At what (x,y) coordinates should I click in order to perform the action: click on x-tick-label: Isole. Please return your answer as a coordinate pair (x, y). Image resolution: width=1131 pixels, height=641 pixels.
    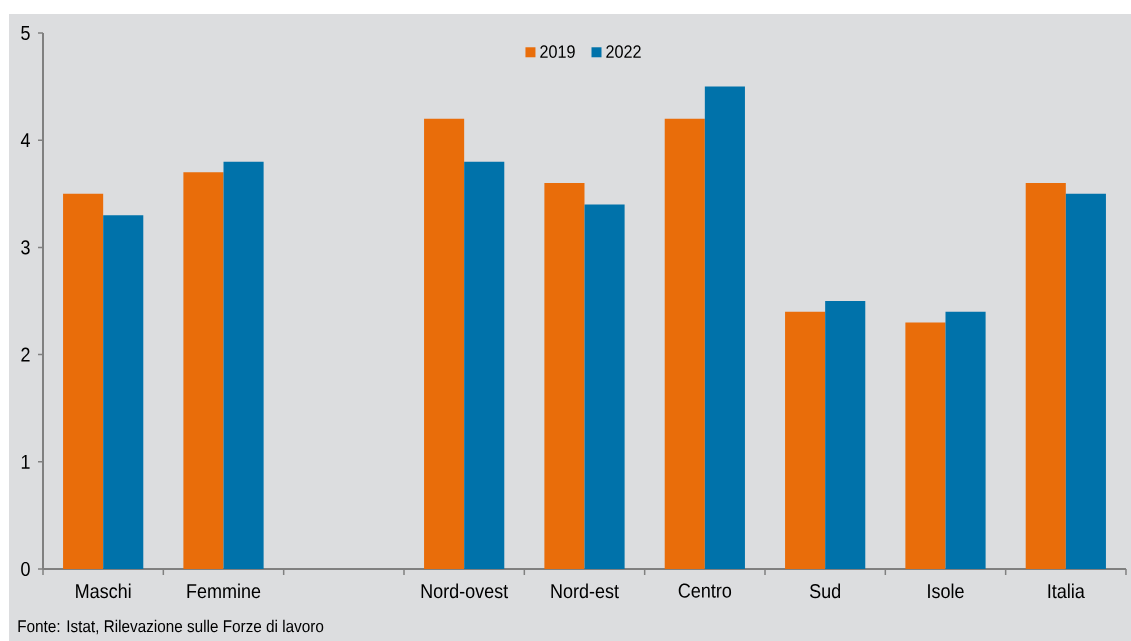
    Looking at the image, I should click on (946, 591).